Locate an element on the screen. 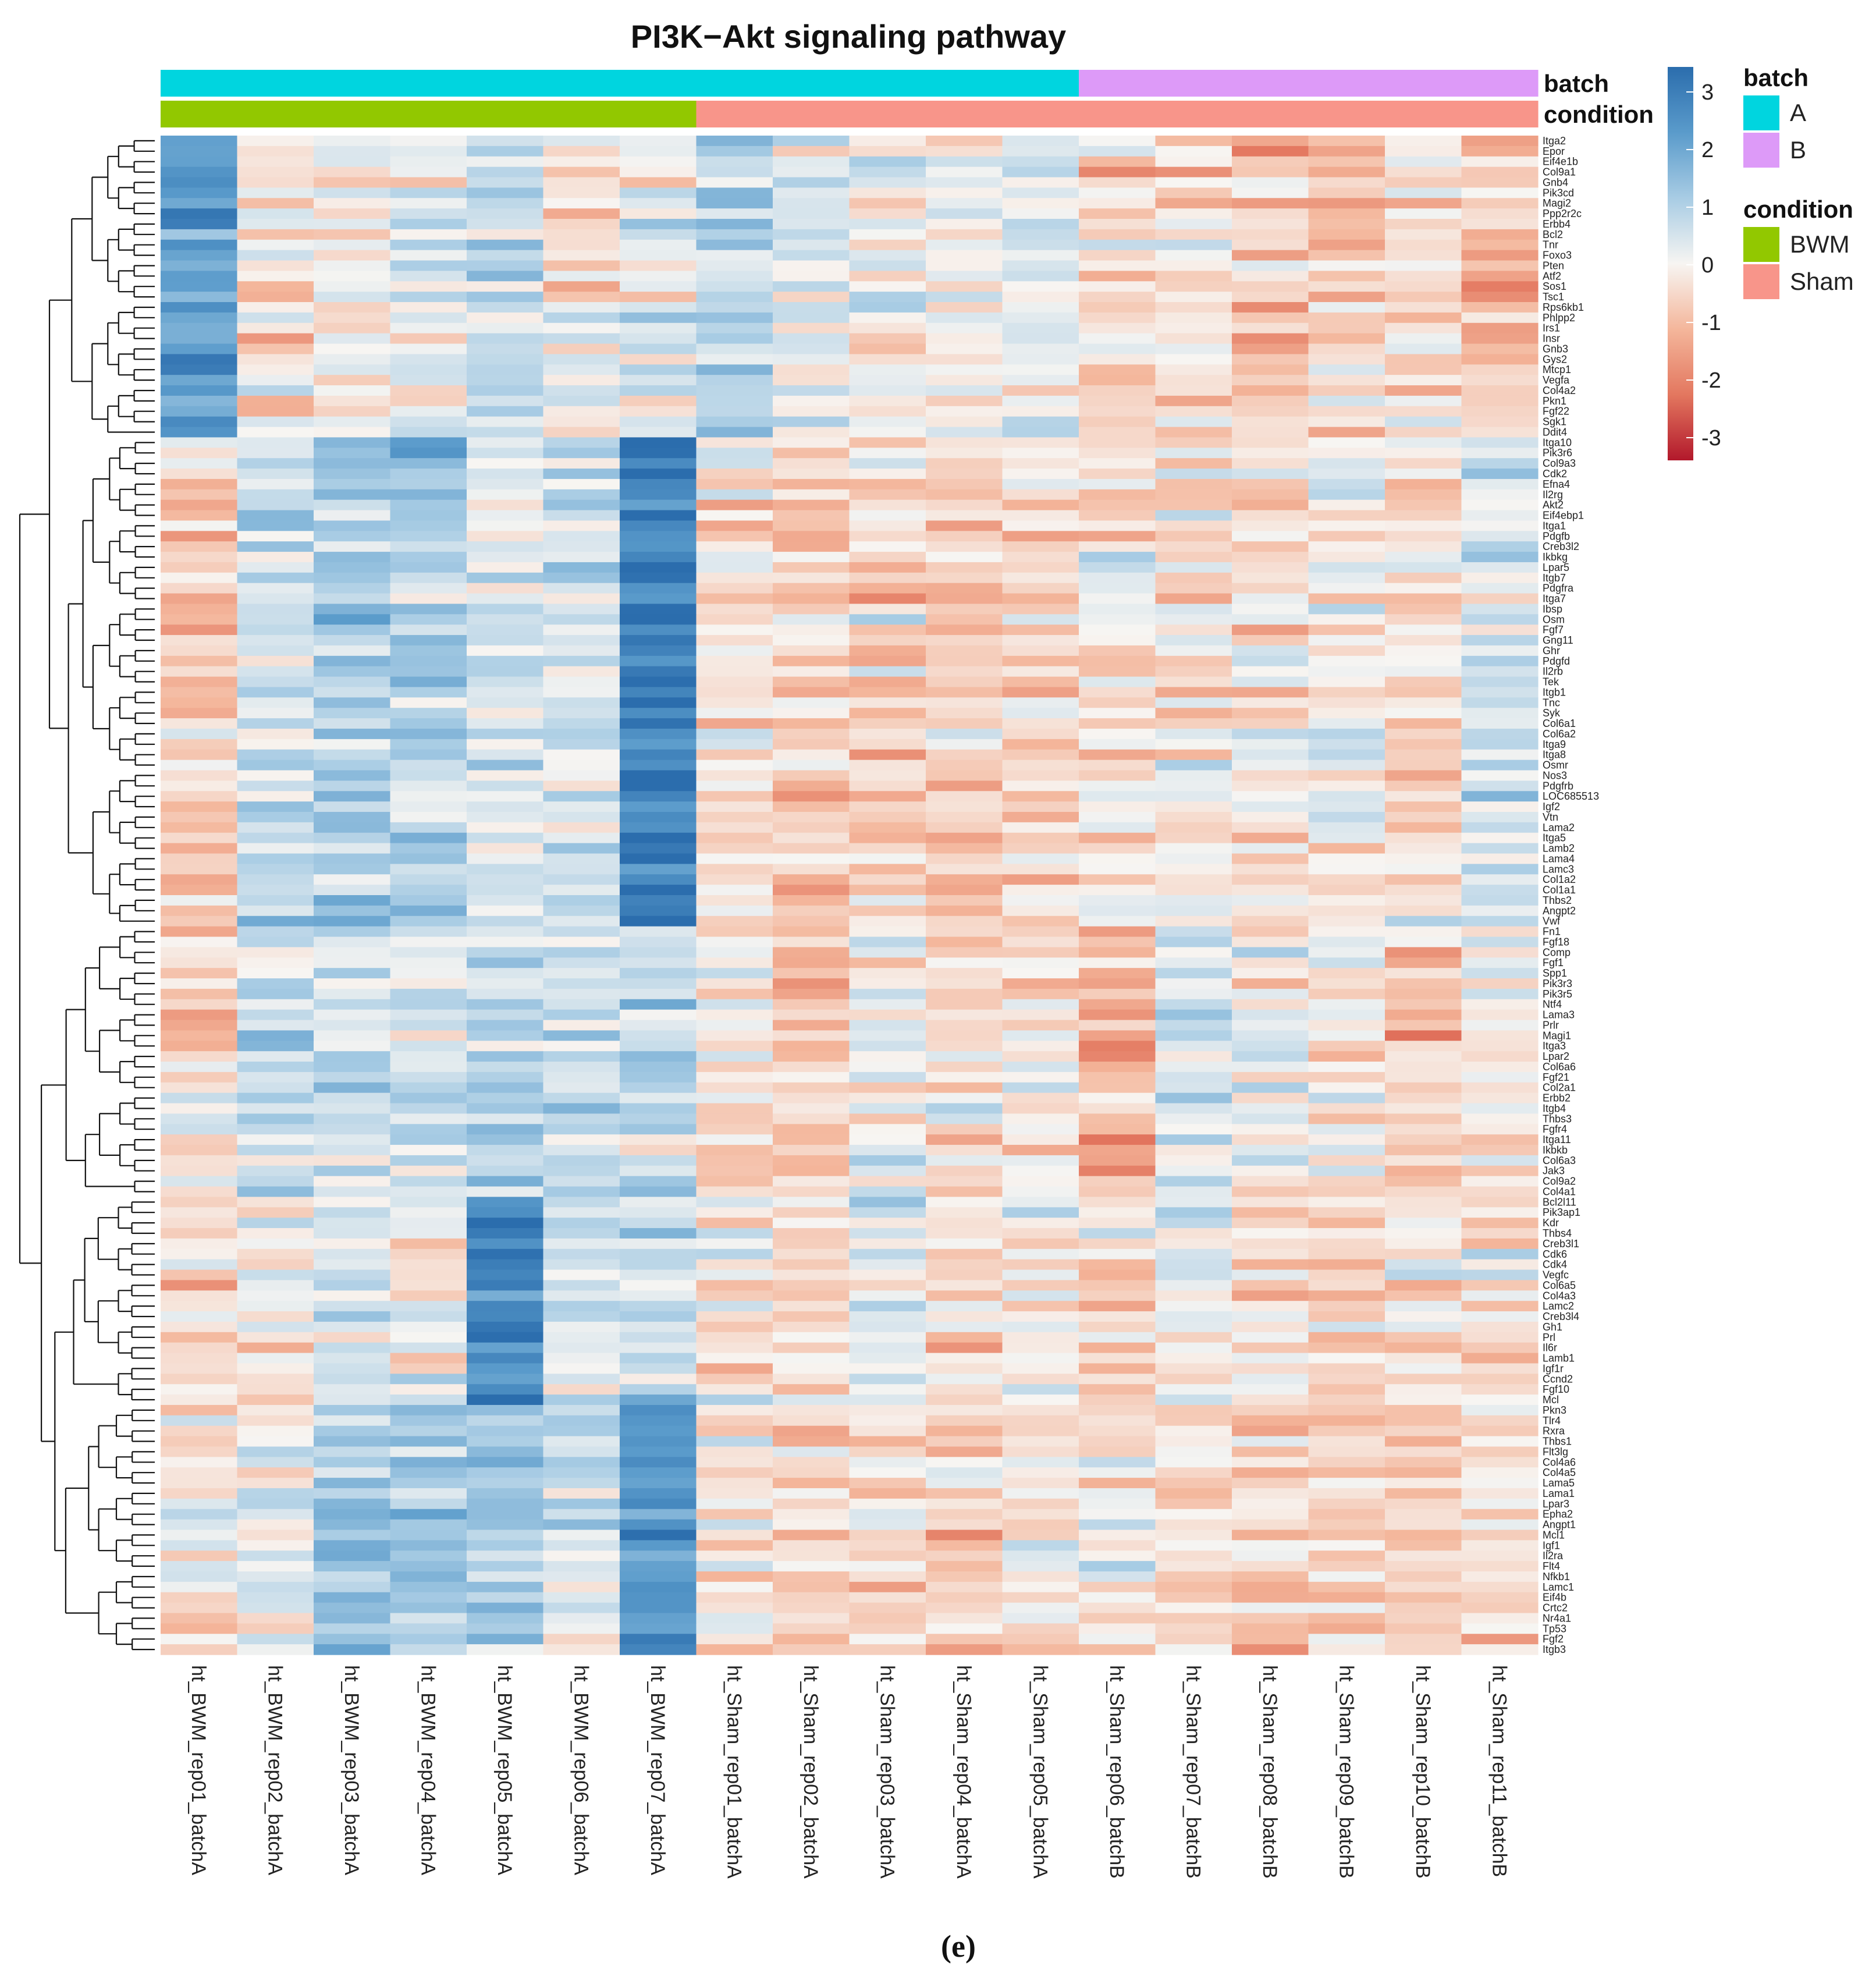 The height and width of the screenshot is (1980, 1876). column-label: ht_Sham_rep01_batchA is located at coordinates (734, 1772).